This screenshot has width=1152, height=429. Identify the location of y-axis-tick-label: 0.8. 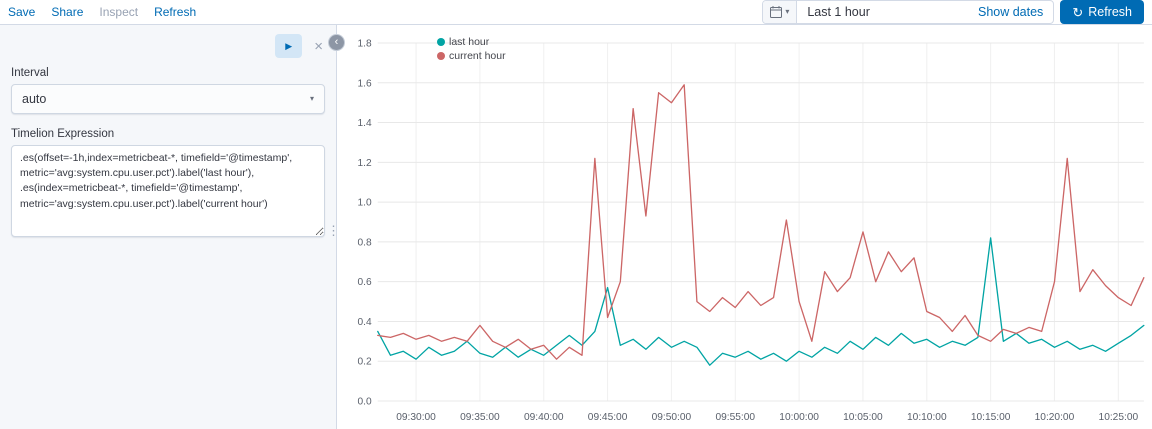
(364, 242).